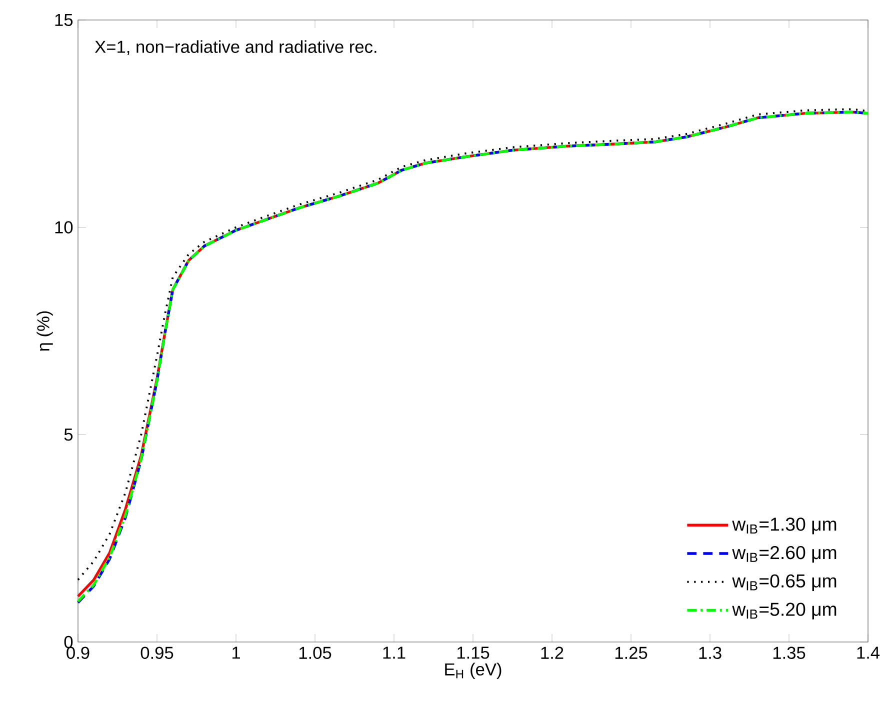 This screenshot has height=713, width=887. Describe the element at coordinates (784, 554) in the screenshot. I see `legend-label: w$_{IB}$=2.60 μm` at that location.